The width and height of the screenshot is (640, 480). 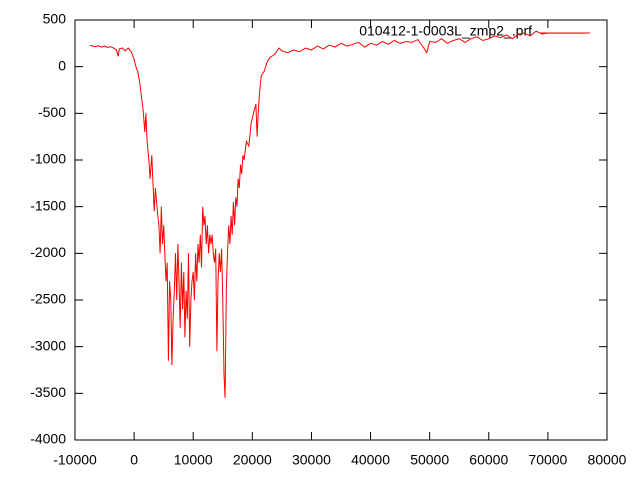 What do you see at coordinates (52, 112) in the screenshot?
I see `y-tick-label: -500` at bounding box center [52, 112].